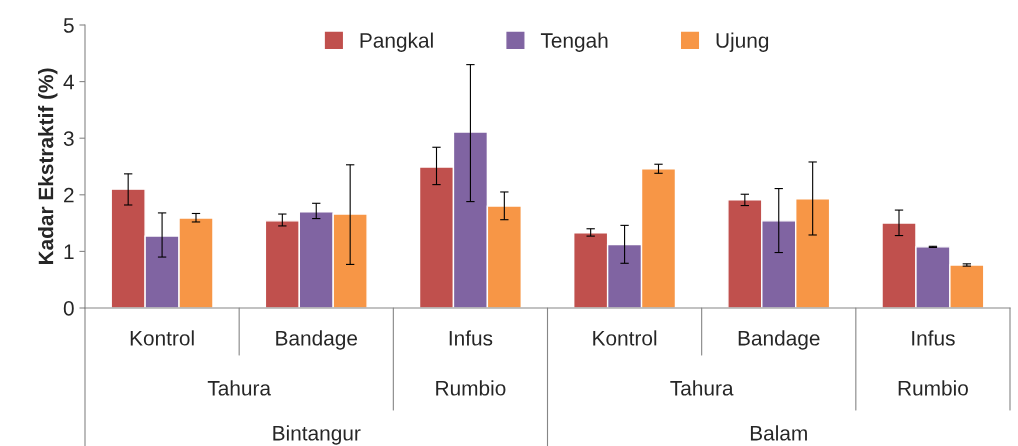  Describe the element at coordinates (742, 42) in the screenshot. I see `legend-label: Ujung` at that location.